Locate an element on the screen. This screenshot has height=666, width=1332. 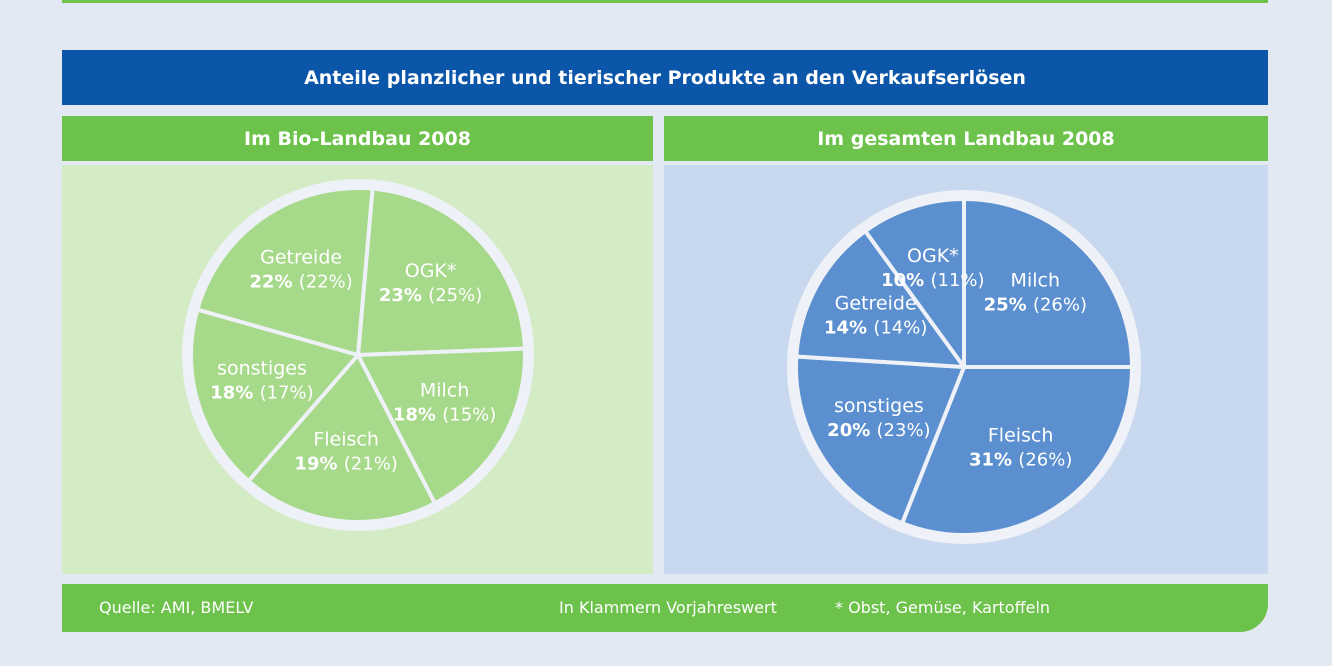
gesamt-value-label: 25% (26%) is located at coordinates (1035, 305).